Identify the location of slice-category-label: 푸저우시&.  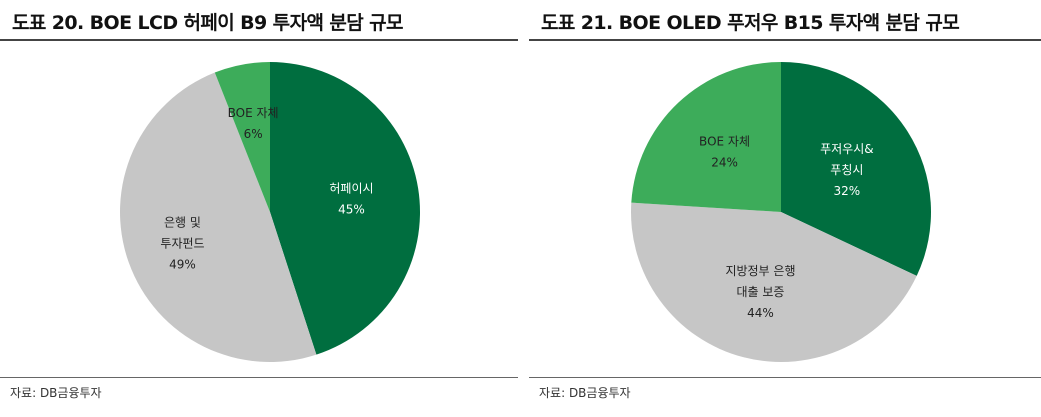
(847, 149).